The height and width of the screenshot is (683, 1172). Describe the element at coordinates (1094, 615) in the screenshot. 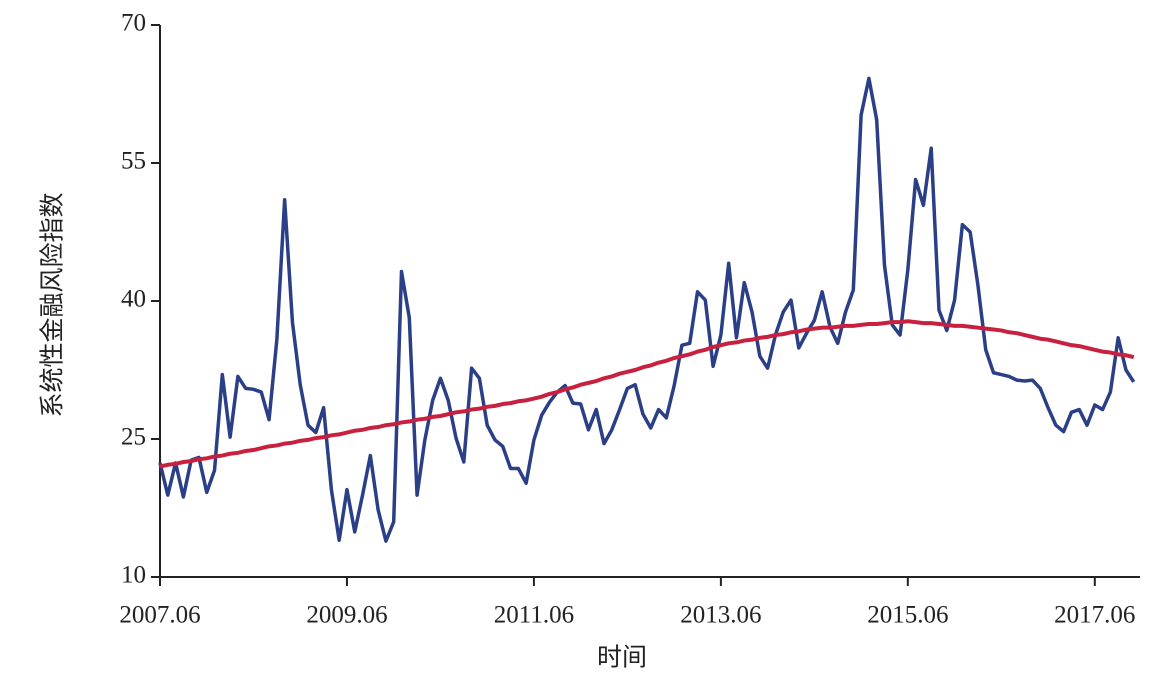

I see `x-tick-label: 2017.06` at that location.